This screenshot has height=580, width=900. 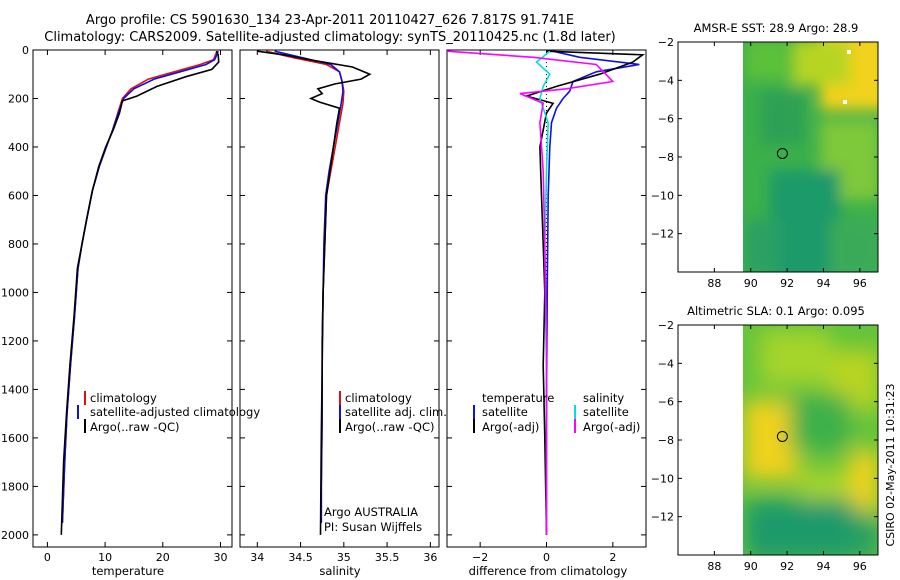 I want to click on timestamp-stamp: CSIRO 02-May-2011 10:31:23, so click(x=890, y=464).